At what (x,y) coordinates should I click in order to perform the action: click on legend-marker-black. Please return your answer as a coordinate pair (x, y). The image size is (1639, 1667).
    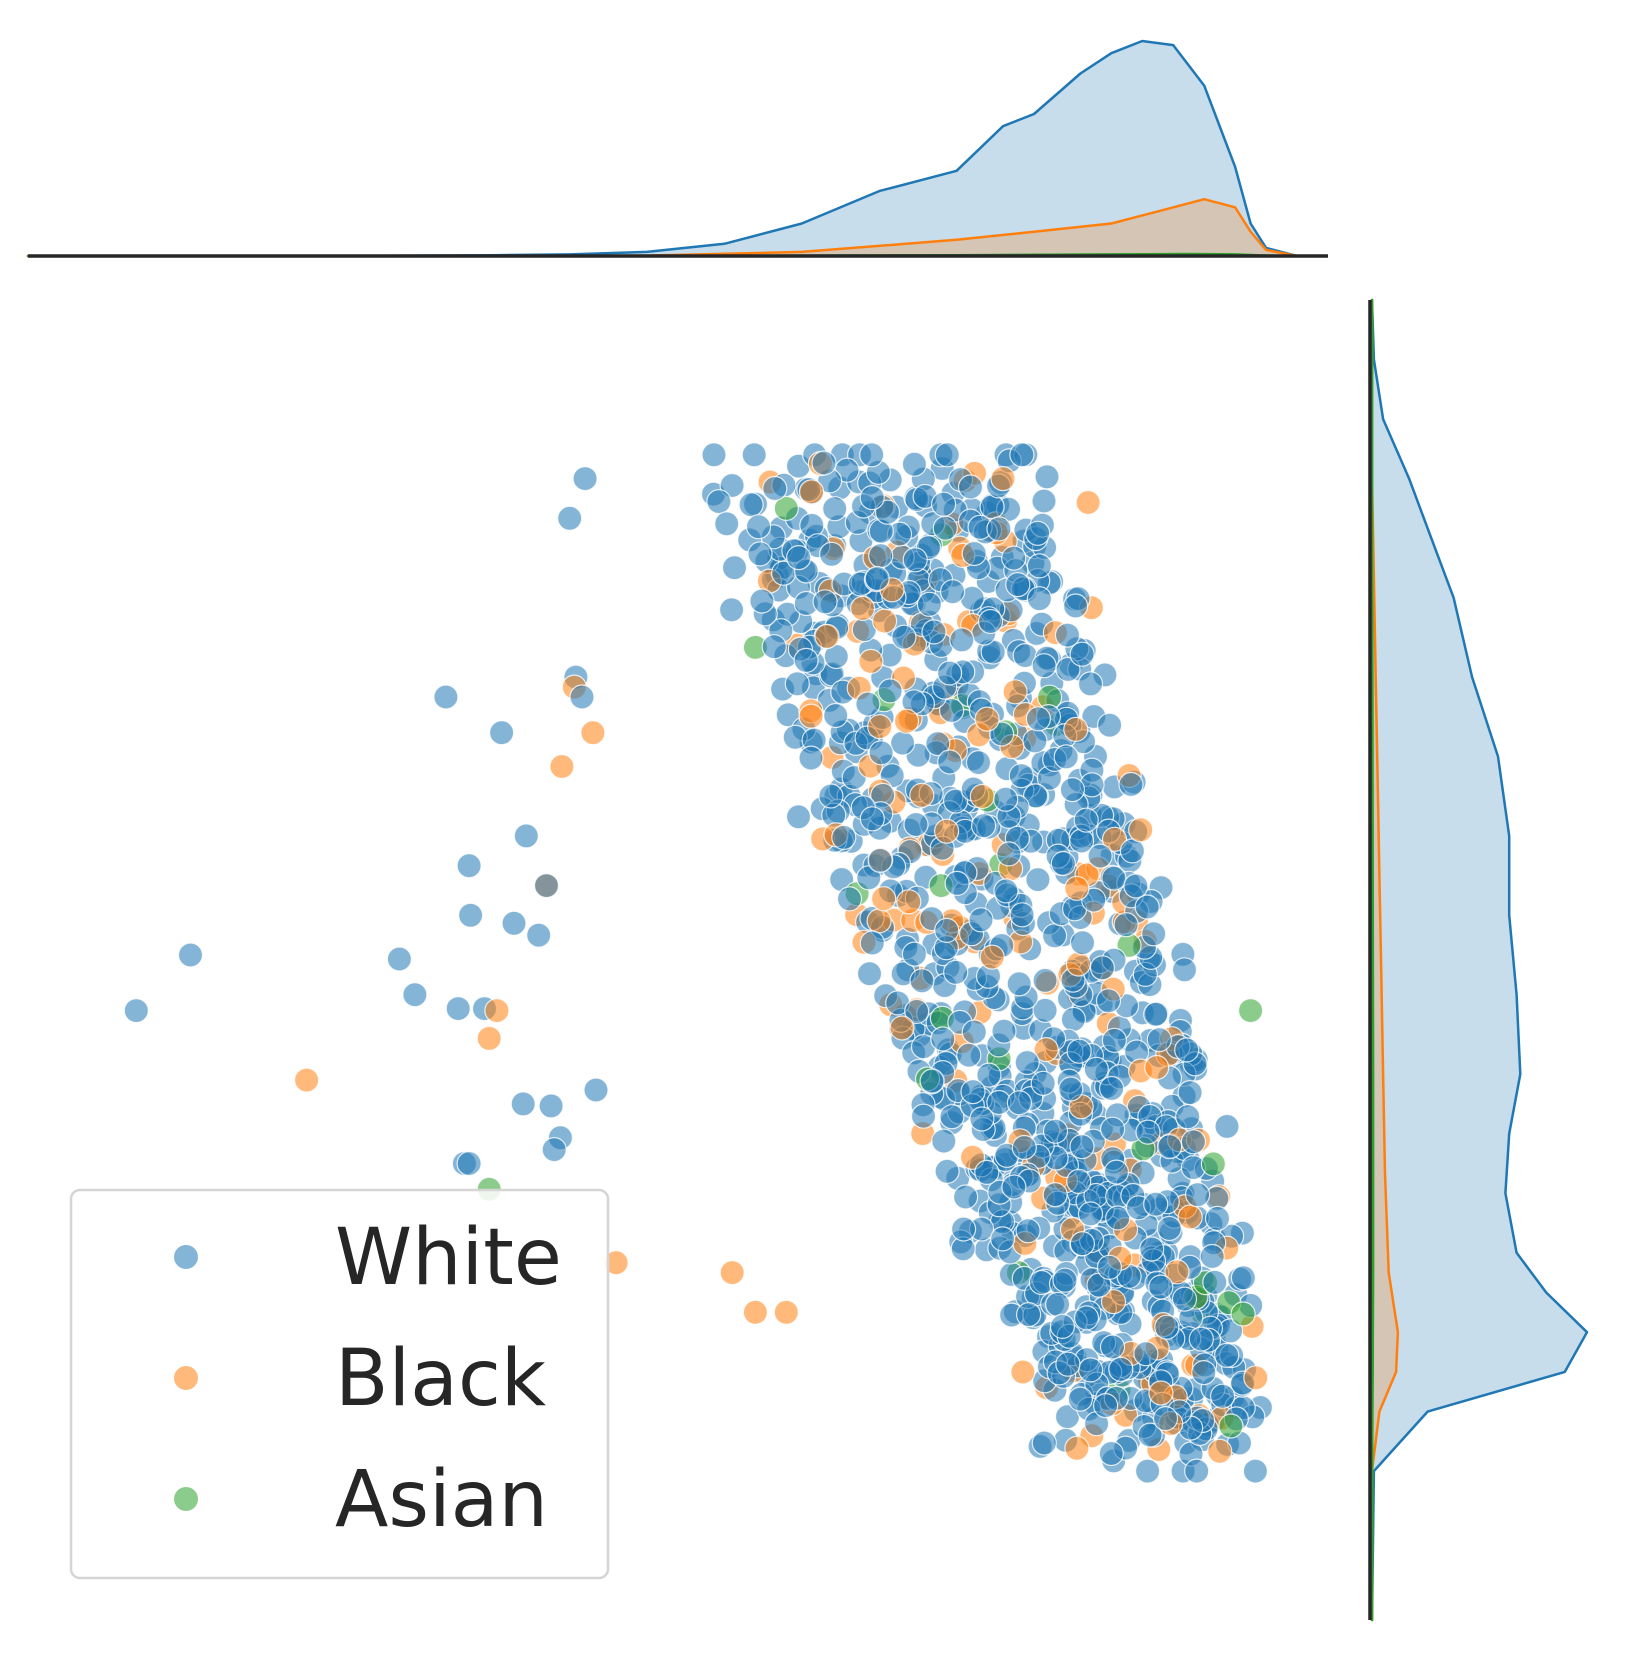
    Looking at the image, I should click on (186, 1378).